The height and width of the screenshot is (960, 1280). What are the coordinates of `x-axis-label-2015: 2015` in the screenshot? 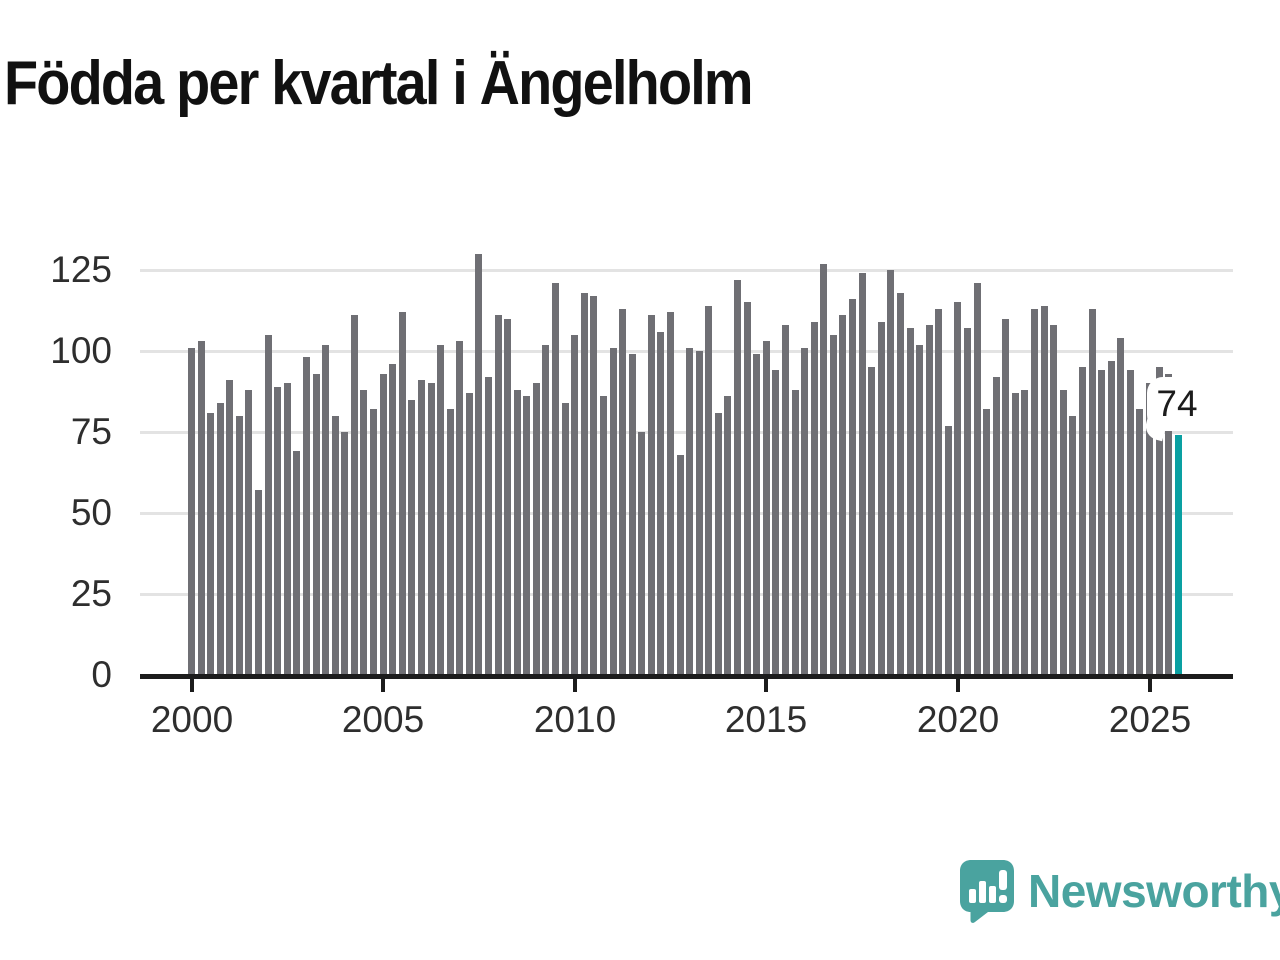 It's located at (766, 719).